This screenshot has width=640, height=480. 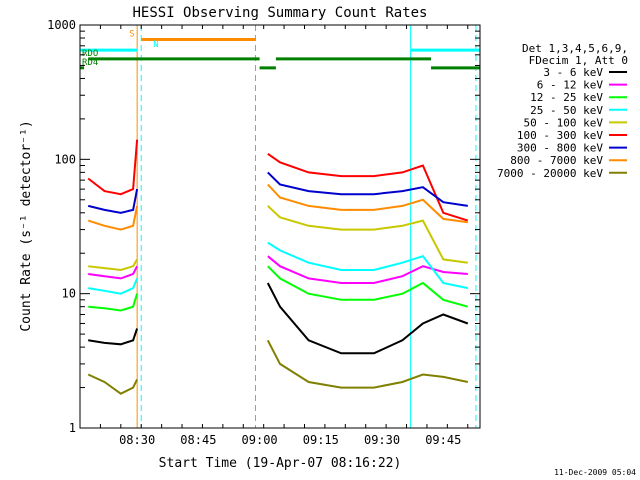 What do you see at coordinates (137, 440) in the screenshot?
I see `x-tick-label: 08:30` at bounding box center [137, 440].